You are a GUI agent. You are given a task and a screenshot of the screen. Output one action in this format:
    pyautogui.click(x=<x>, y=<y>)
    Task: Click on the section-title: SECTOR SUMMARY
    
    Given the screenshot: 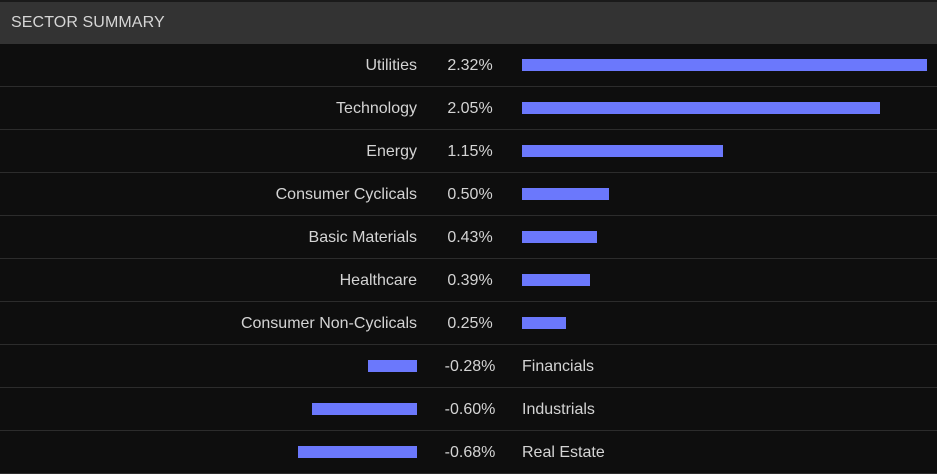 What is the action you would take?
    pyautogui.click(x=88, y=22)
    